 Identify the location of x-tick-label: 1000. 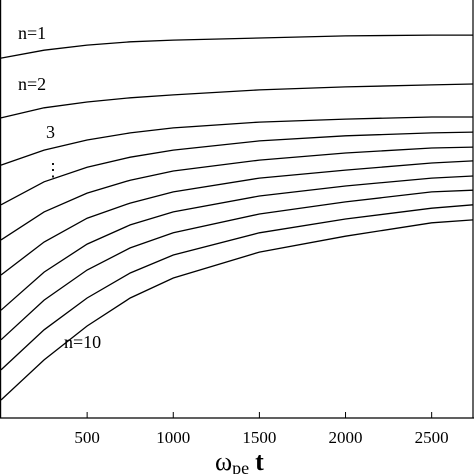
(173, 437).